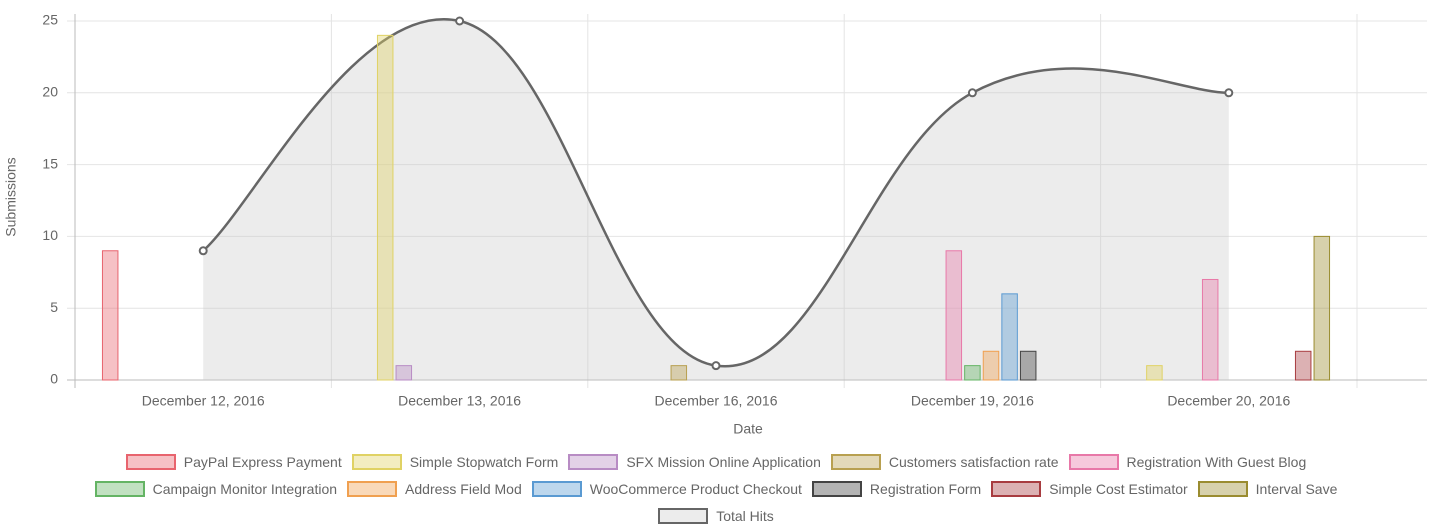 Image resolution: width=1432 pixels, height=529 pixels. Describe the element at coordinates (1296, 488) in the screenshot. I see `legend-label: Interval Save` at that location.